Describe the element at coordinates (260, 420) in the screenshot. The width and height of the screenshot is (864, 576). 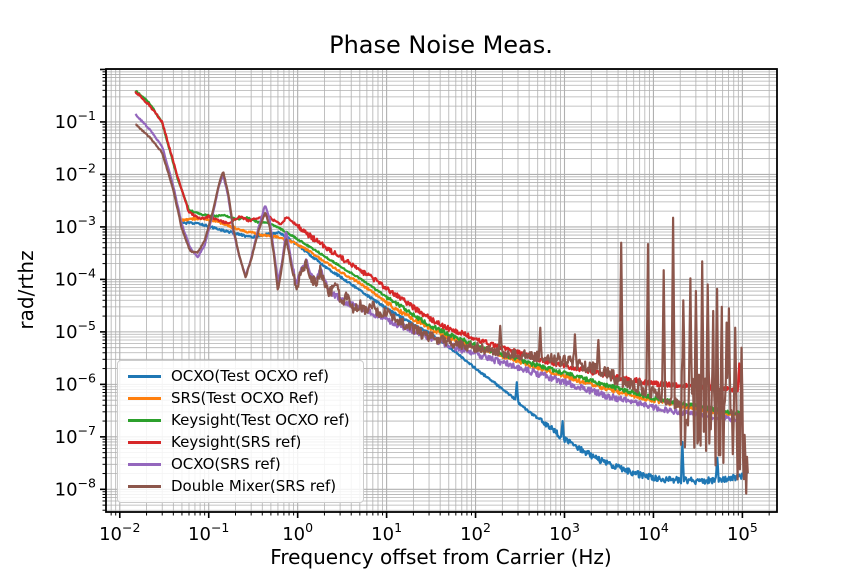
I see `legend-label: Keysight(Test OCXO ref)` at that location.